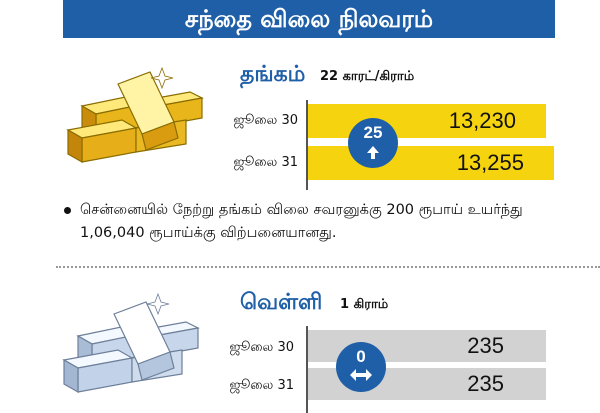 The height and width of the screenshot is (413, 600). Describe the element at coordinates (431, 163) in the screenshot. I see `gold-bar-day2: 13,255` at that location.